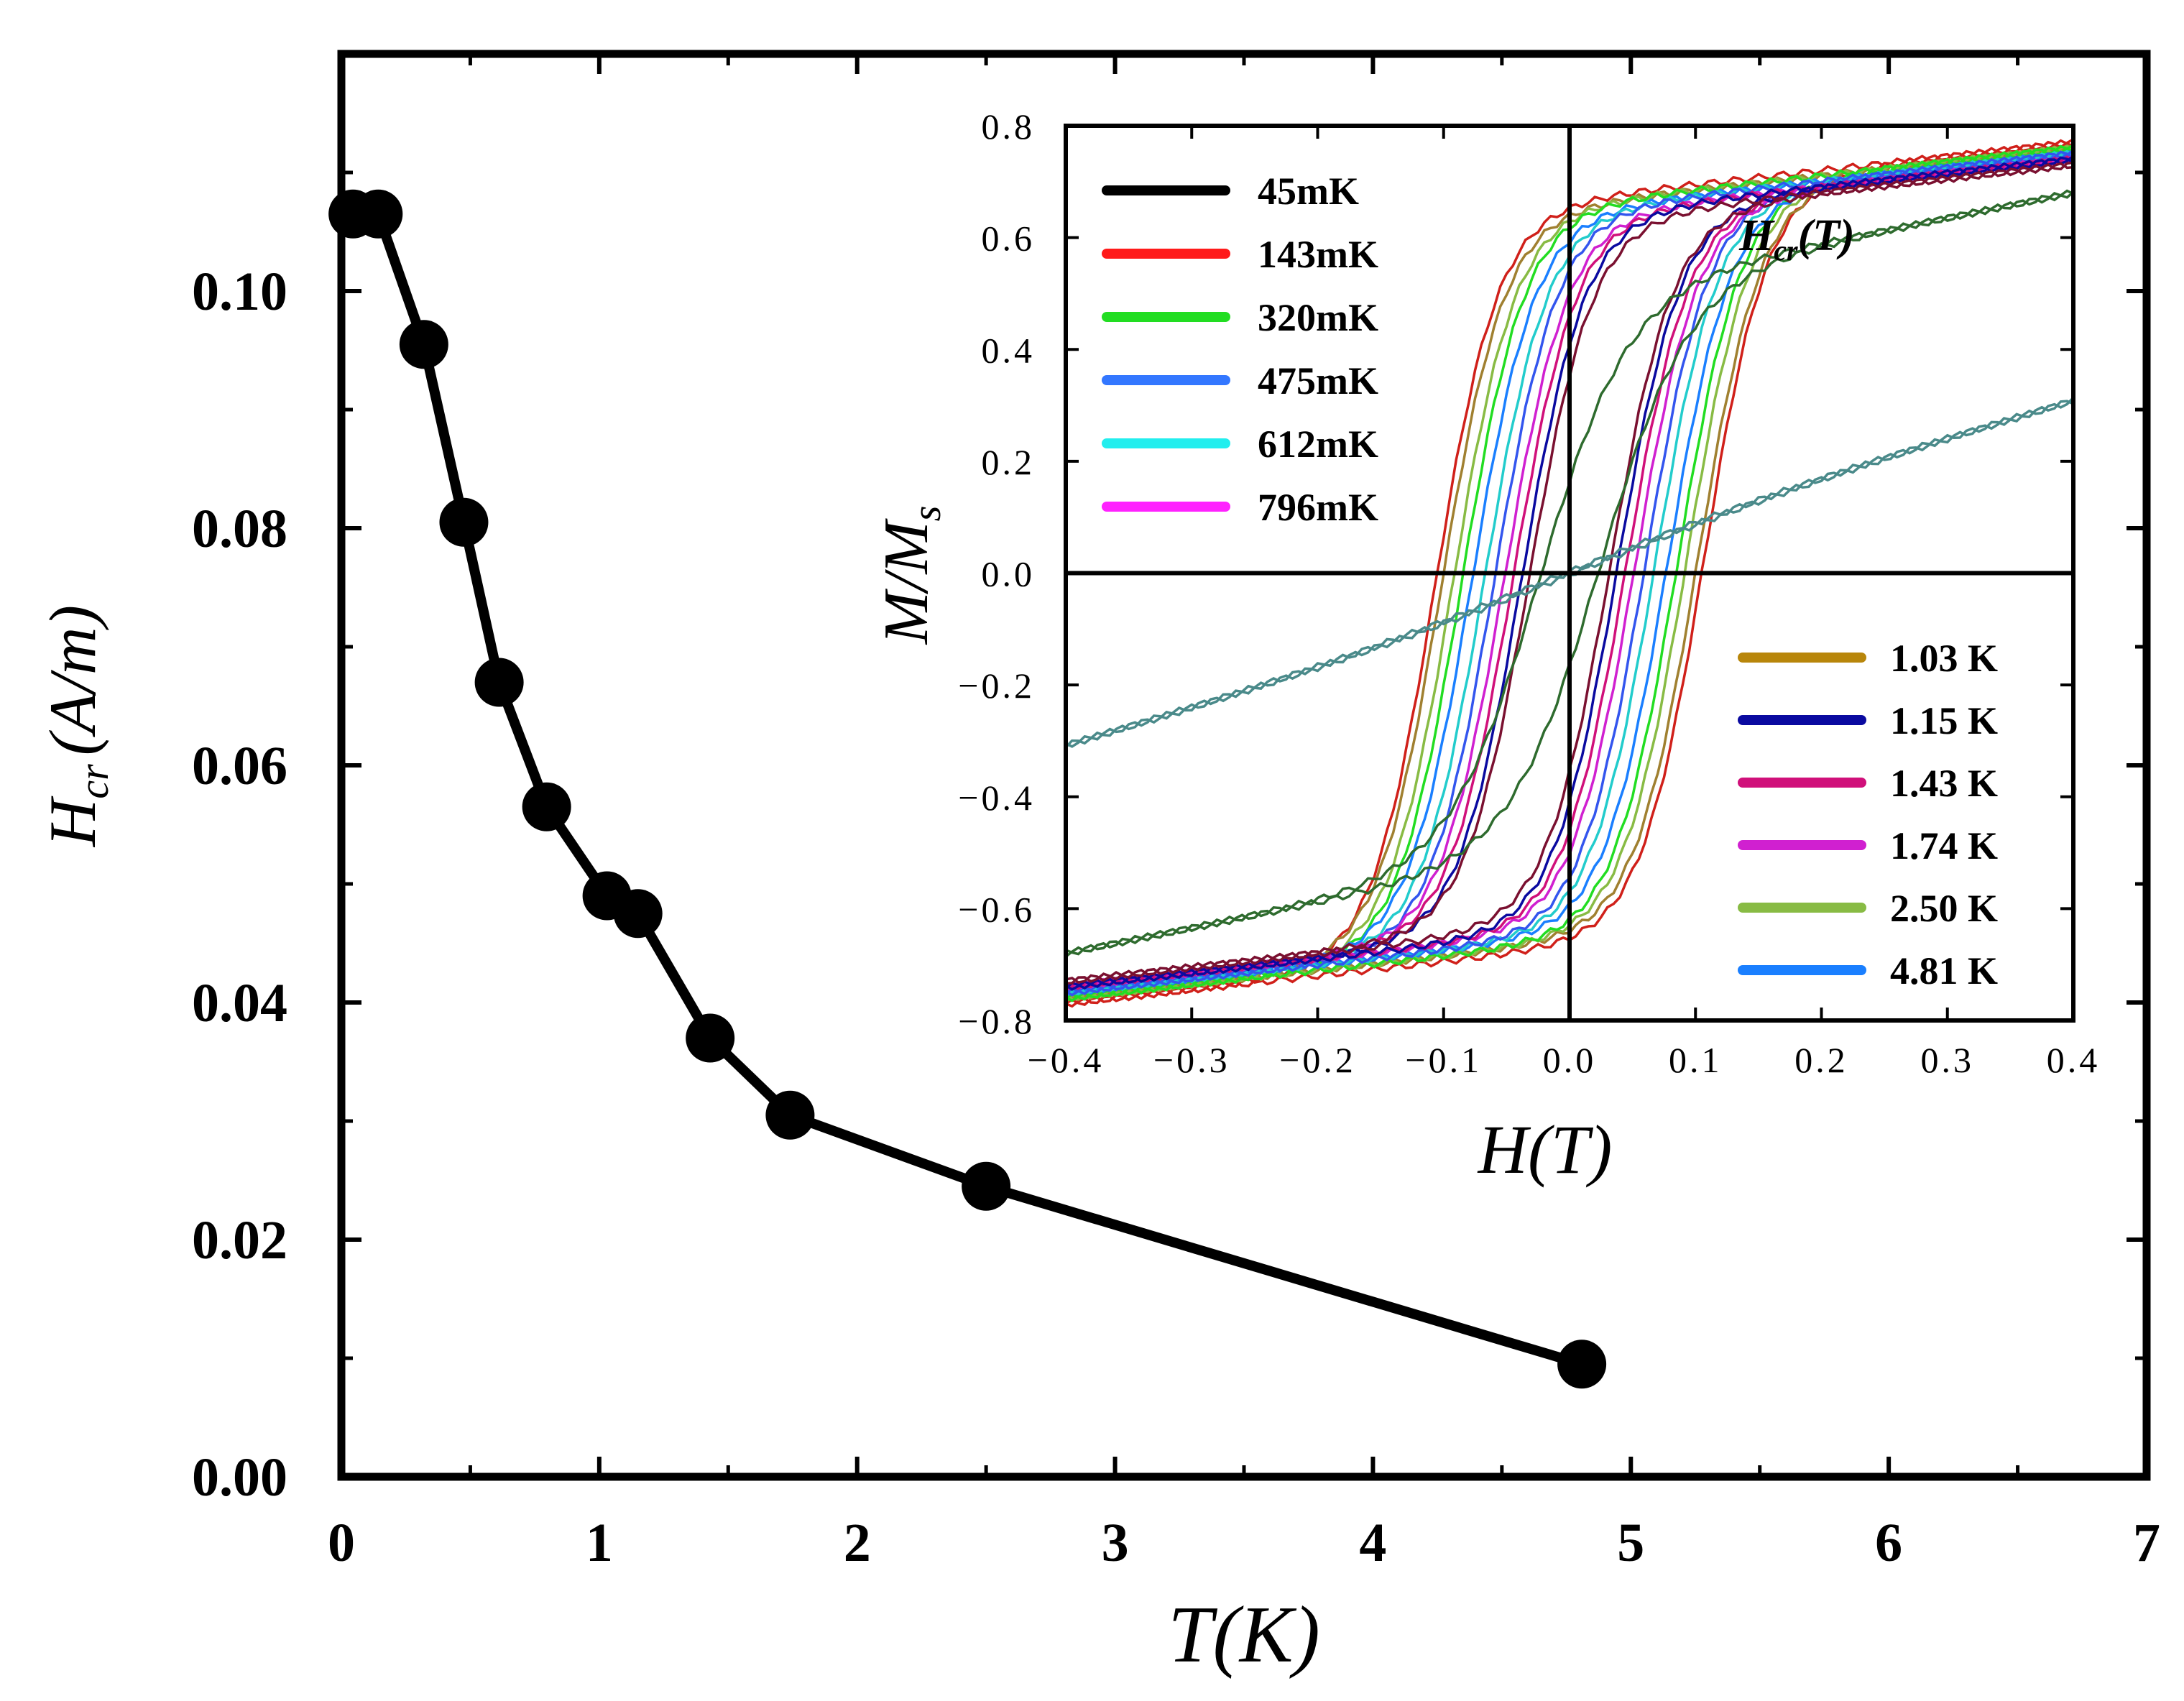 This screenshot has height=1701, width=2184. Describe the element at coordinates (857, 1543) in the screenshot. I see `main-x-tick-label: 2` at that location.